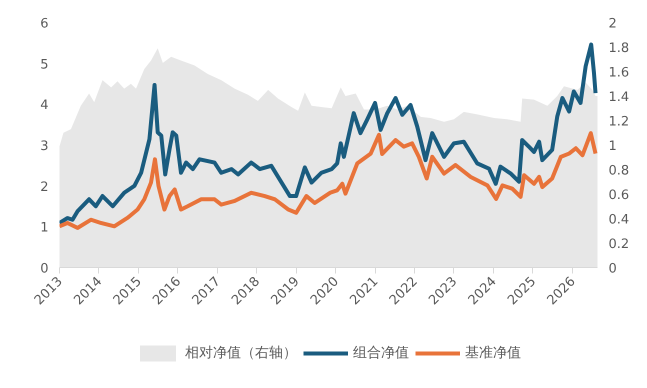  What do you see at coordinates (44, 24) in the screenshot?
I see `y-tick-label: 6` at bounding box center [44, 24].